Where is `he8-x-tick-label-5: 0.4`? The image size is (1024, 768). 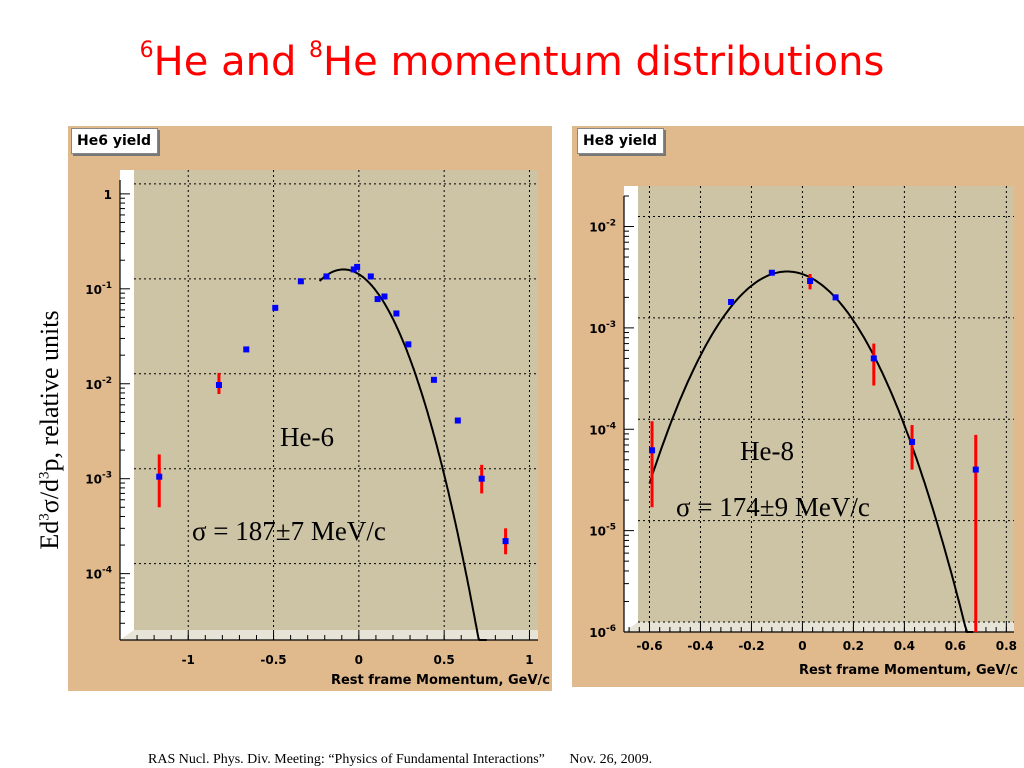 he8-x-tick-label-5: 0.4 is located at coordinates (904, 646).